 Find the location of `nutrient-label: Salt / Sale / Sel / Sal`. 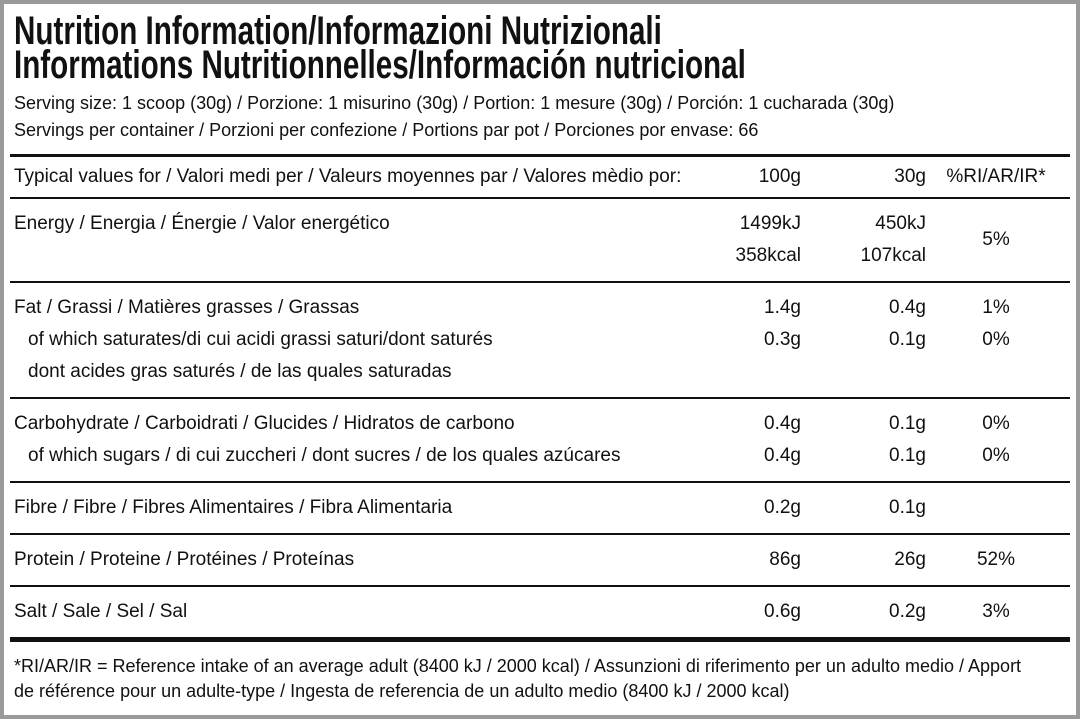

nutrient-label: Salt / Sale / Sel / Sal is located at coordinates (101, 611).